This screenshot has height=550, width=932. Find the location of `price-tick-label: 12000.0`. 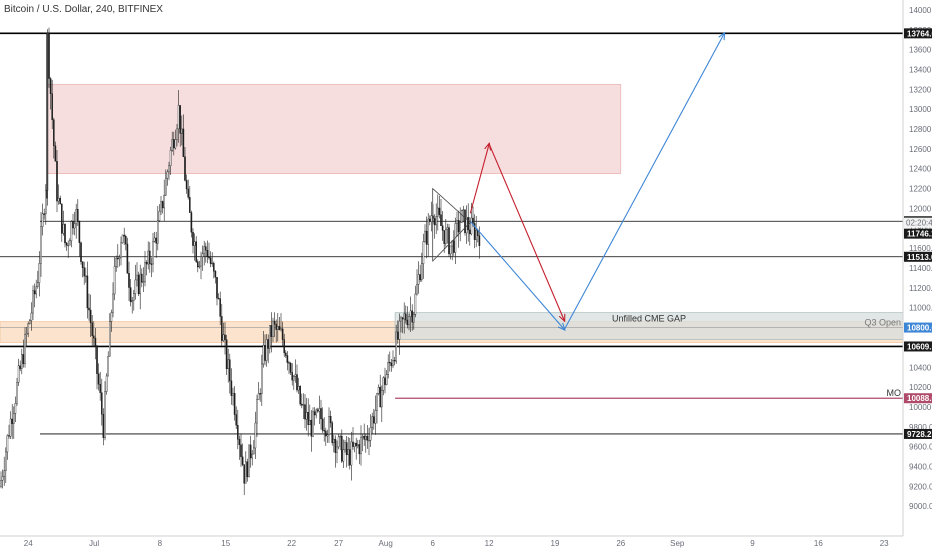

price-tick-label: 12000.0 is located at coordinates (920, 208).